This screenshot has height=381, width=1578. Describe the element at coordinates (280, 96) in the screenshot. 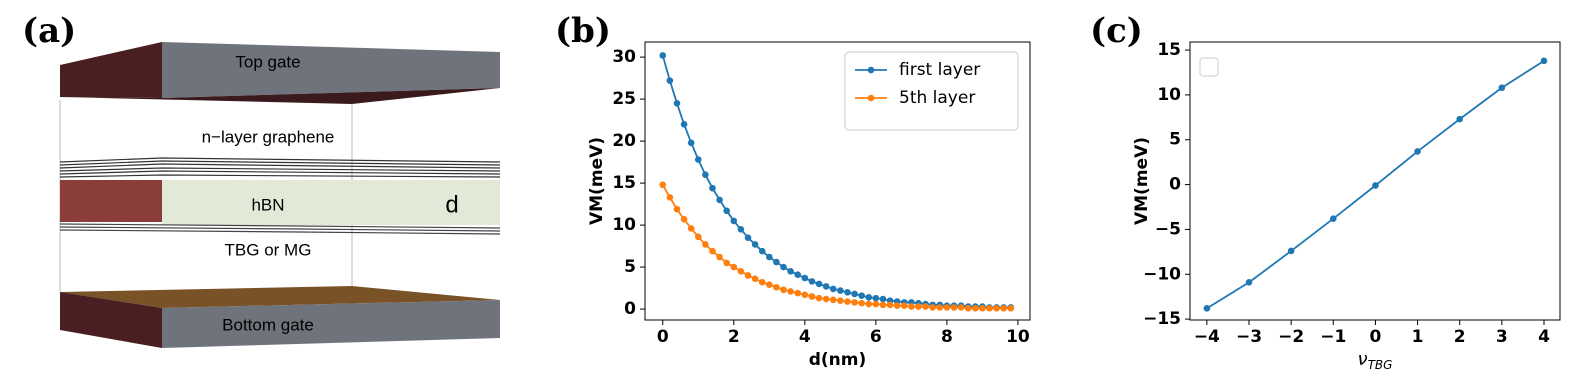

I see `top-gate-bottom` at that location.